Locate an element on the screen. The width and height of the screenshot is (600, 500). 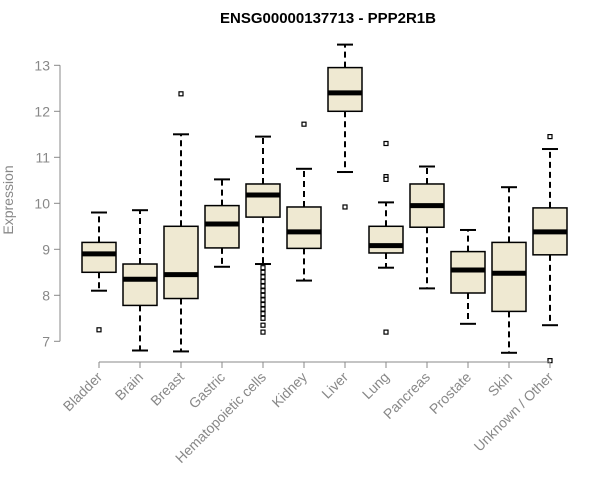
y-axis-title: Expression is located at coordinates (8, 199).